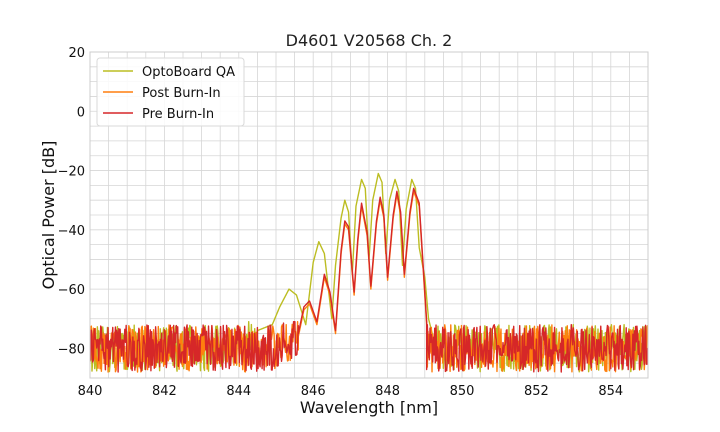  Describe the element at coordinates (369, 40) in the screenshot. I see `chart-title: D4601 V20568 Ch. 2` at that location.